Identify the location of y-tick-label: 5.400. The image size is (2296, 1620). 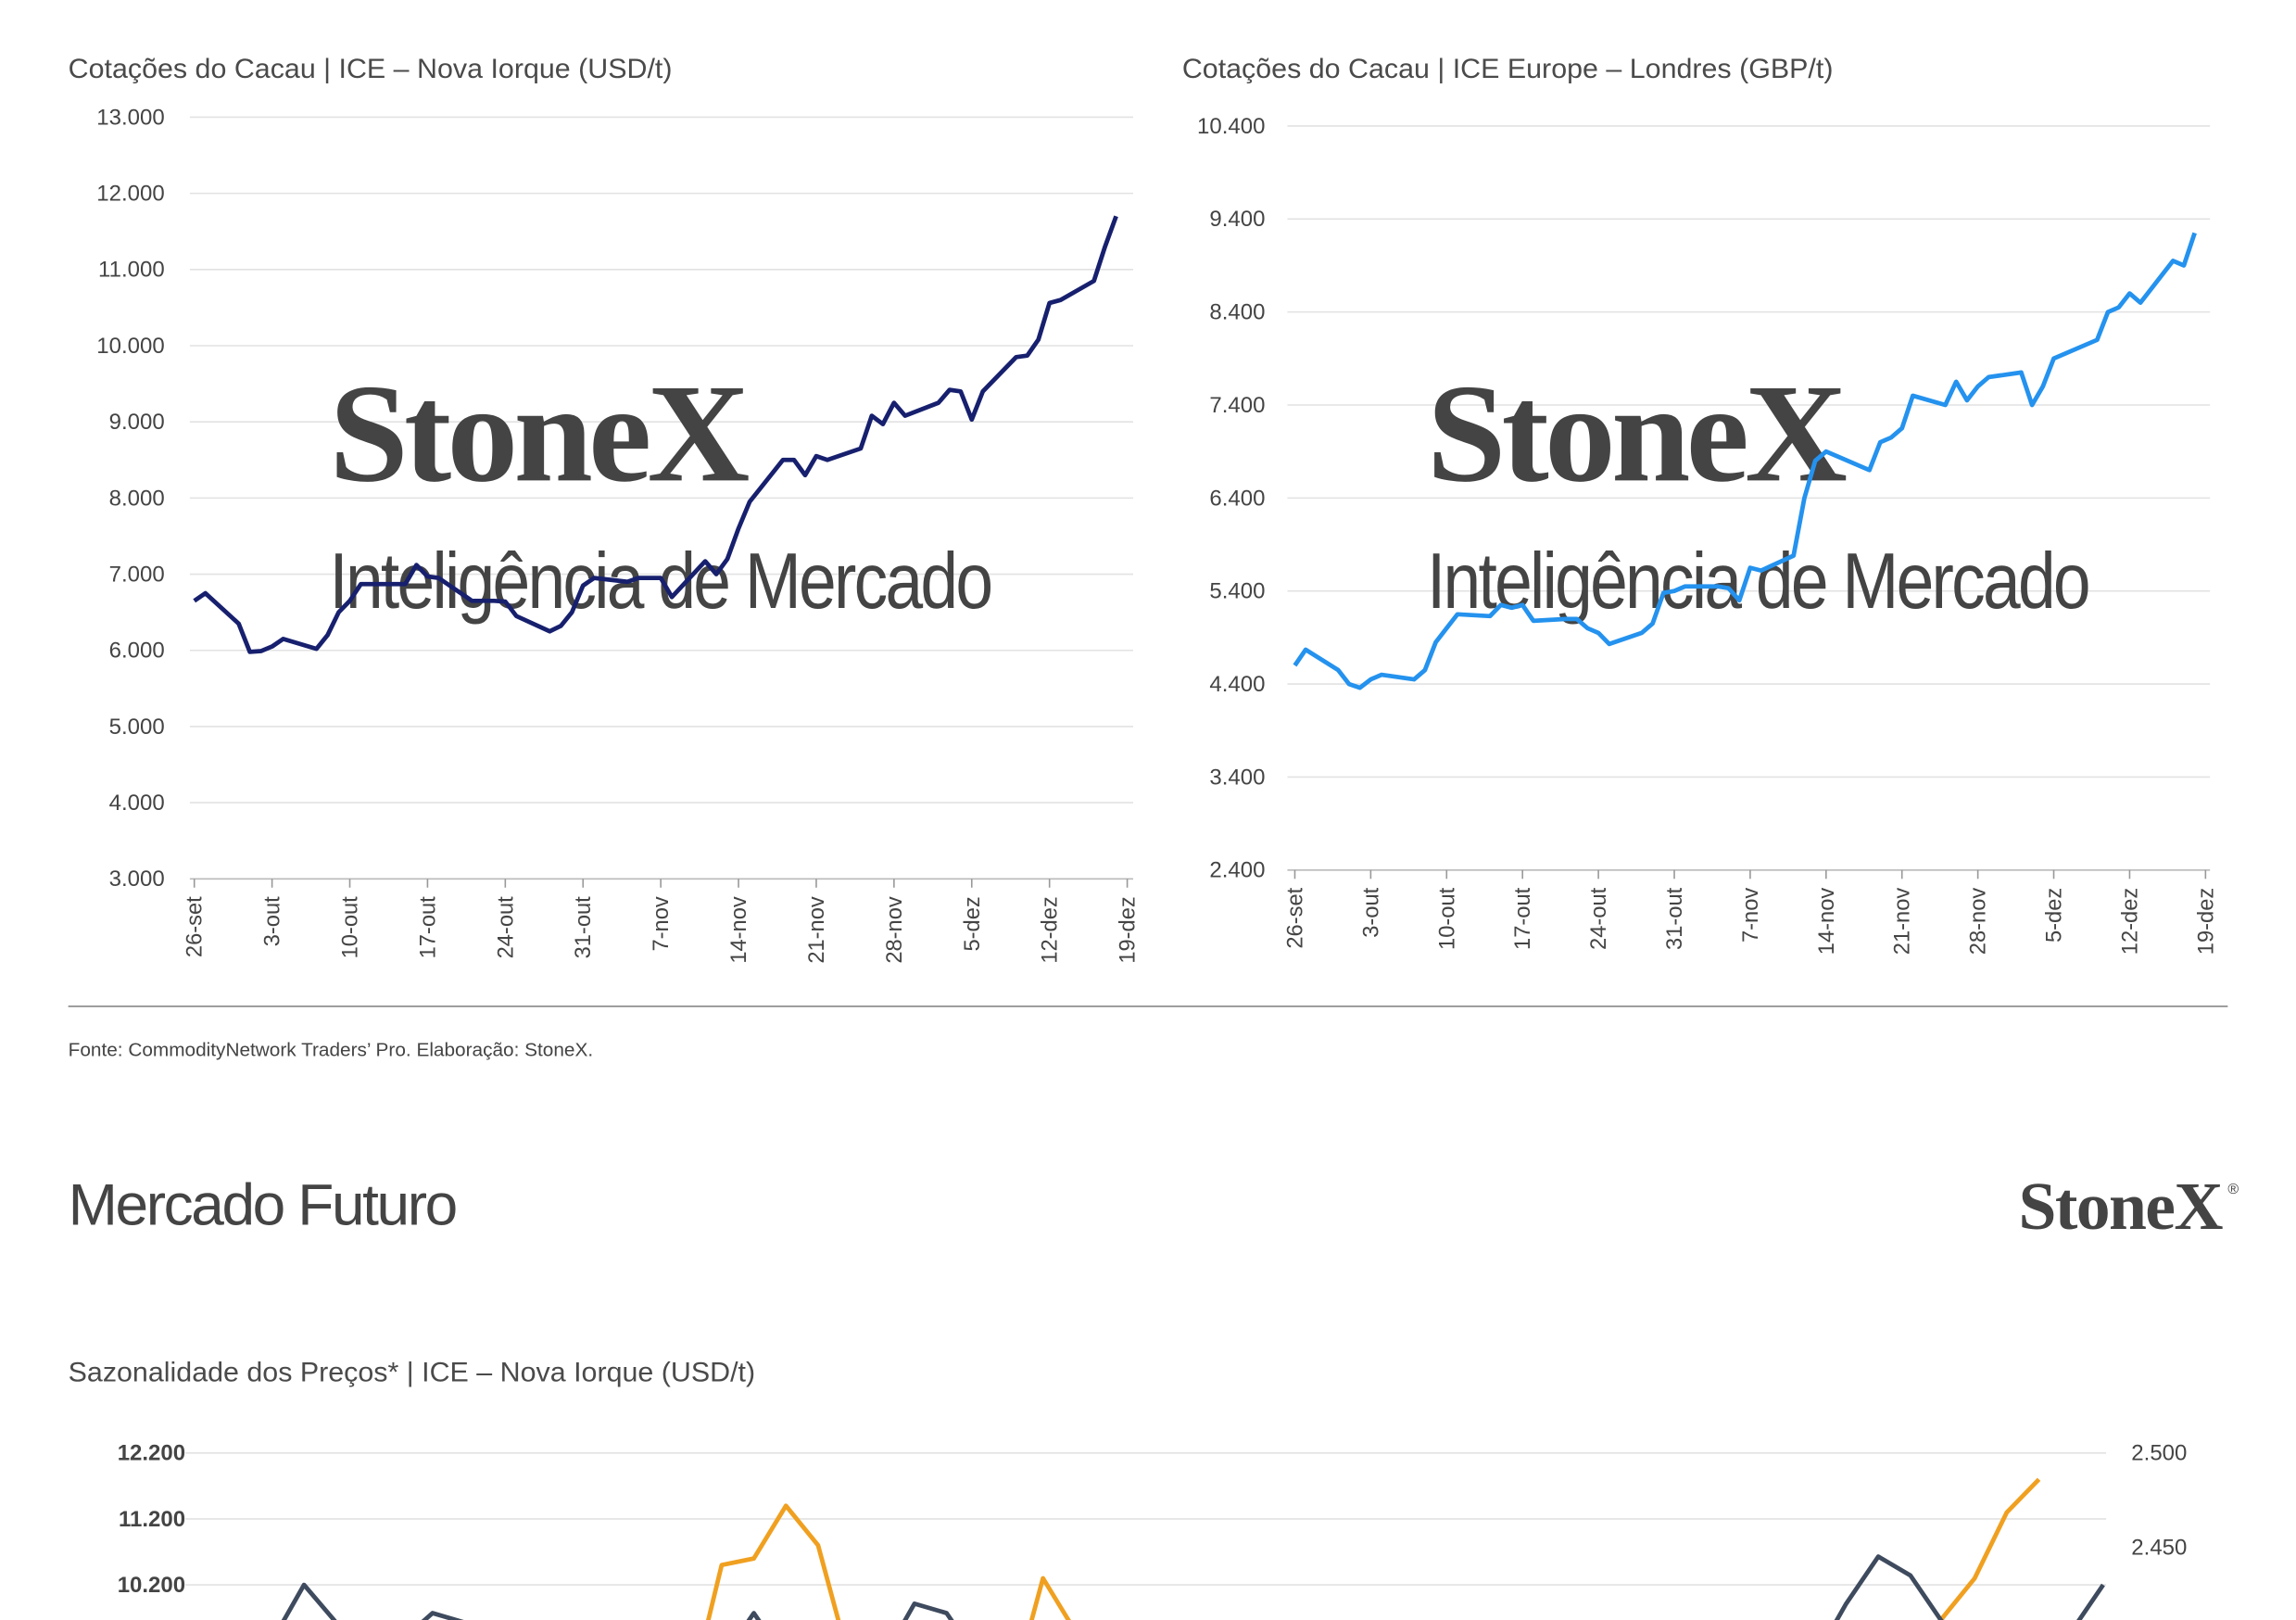
(1237, 591).